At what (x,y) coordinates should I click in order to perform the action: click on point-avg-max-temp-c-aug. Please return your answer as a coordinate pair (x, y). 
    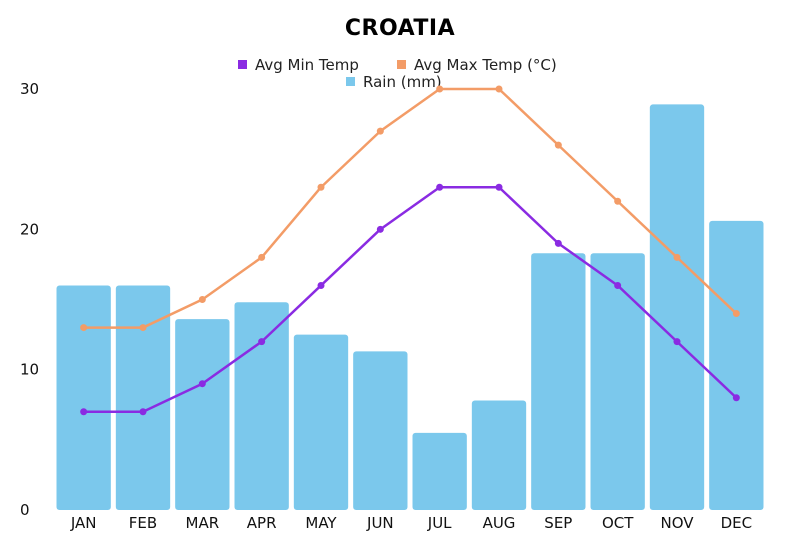
    Looking at the image, I should click on (499, 89).